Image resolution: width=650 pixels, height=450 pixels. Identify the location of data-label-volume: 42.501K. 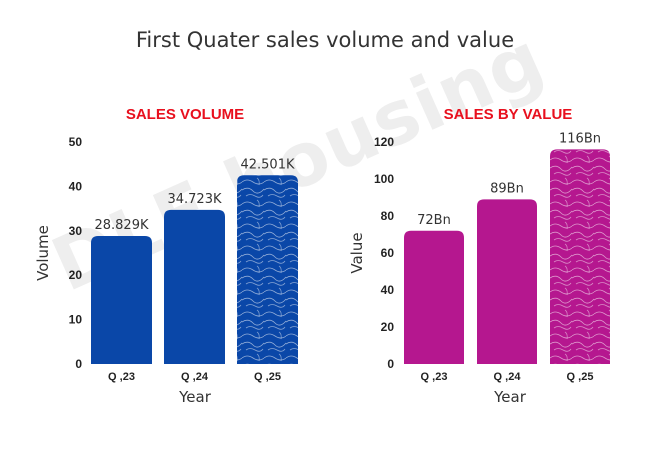
(267, 164).